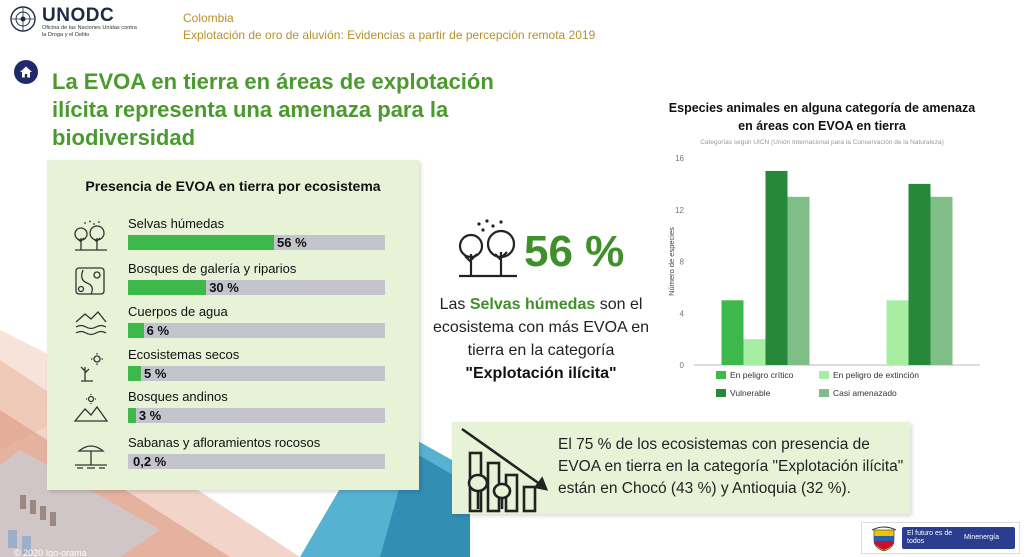 The width and height of the screenshot is (1031, 557). I want to click on ecosystem-row-andinos: Bosques andinos 3 %, so click(243, 409).